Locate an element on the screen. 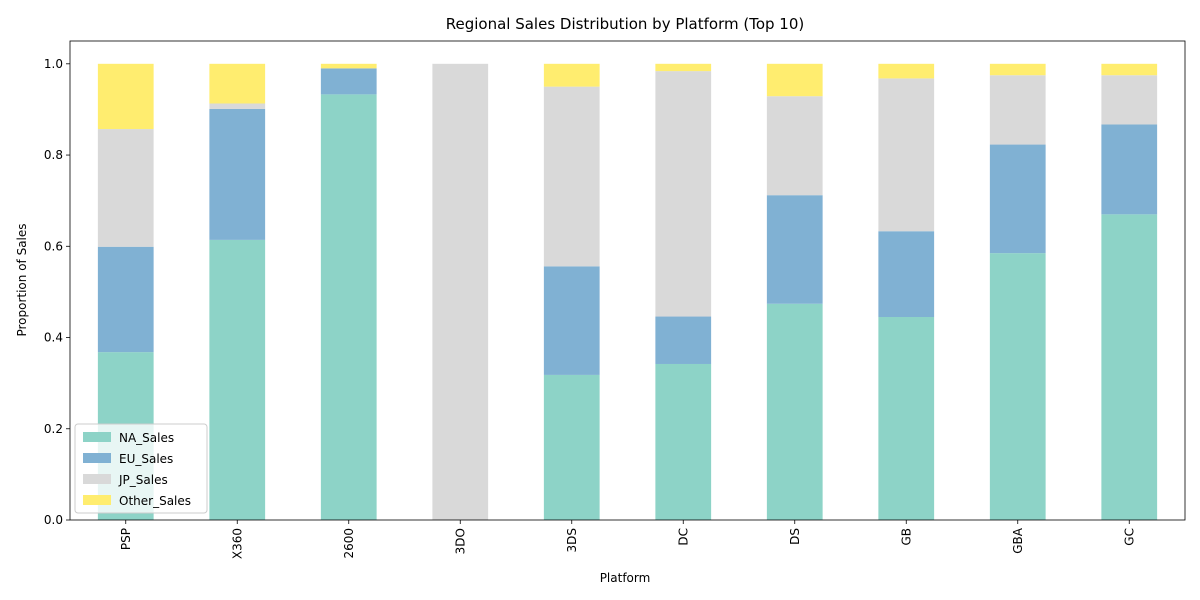  bar-dc-na-sales is located at coordinates (683, 441).